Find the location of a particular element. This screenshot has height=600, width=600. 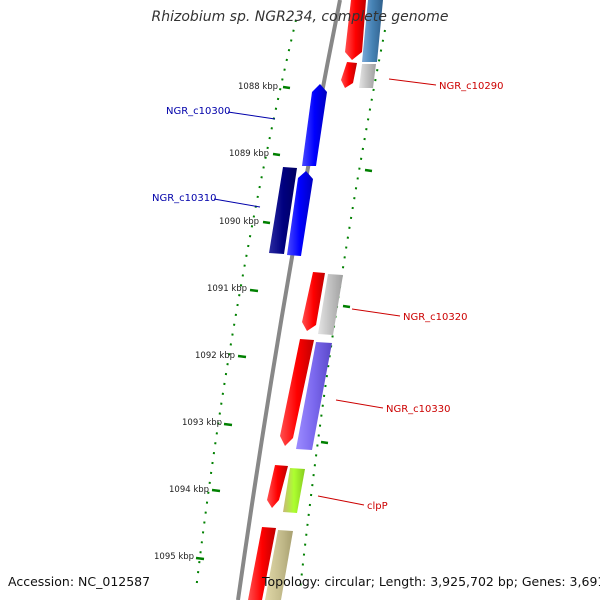

tick-label: 1093 kbp is located at coordinates (202, 423).